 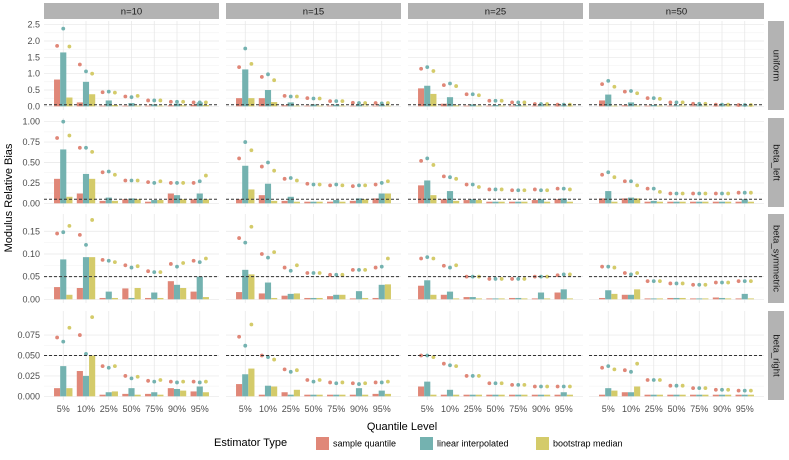 I want to click on x-tick-label: 10%, so click(x=631, y=409).